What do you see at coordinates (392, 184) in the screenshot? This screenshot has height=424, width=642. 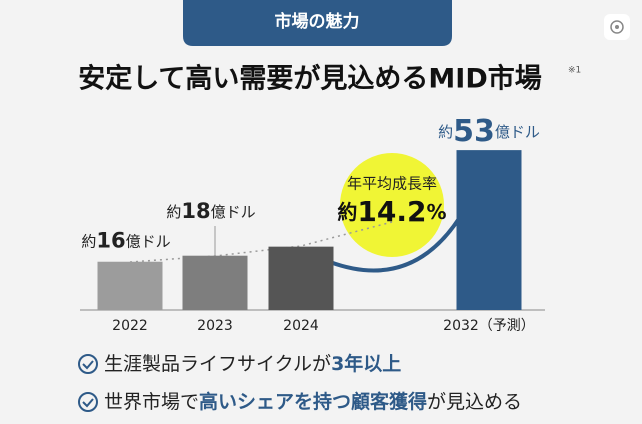 I see `annotation-title: 年平均成長率` at bounding box center [392, 184].